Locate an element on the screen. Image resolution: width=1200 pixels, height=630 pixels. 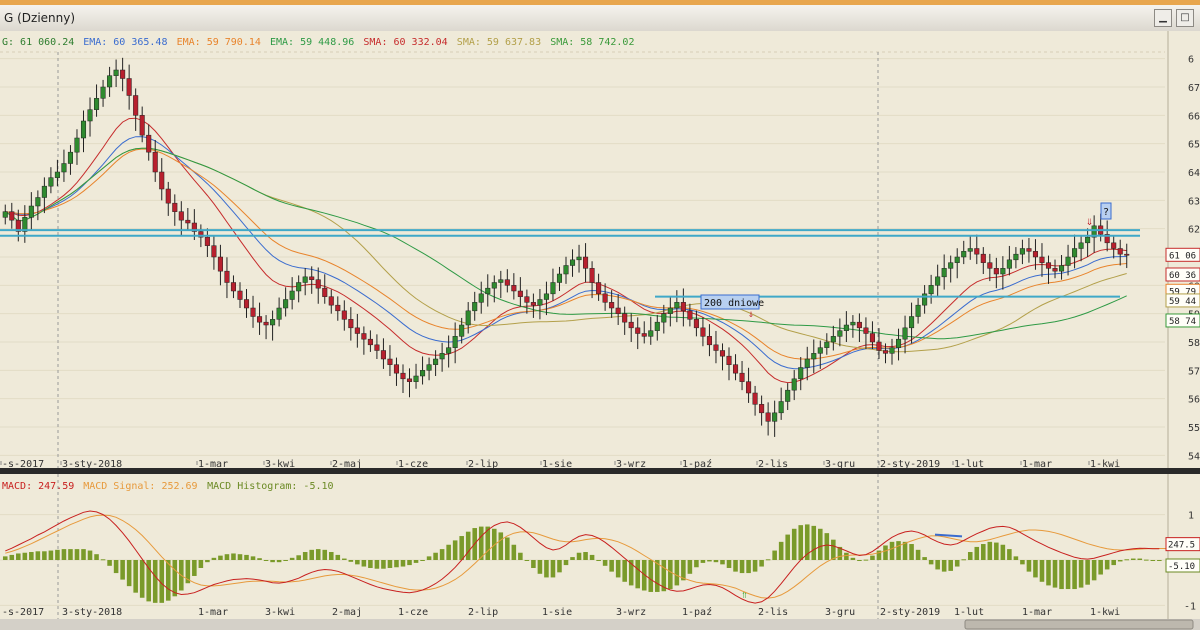
macd-x-tick-label: 1-cze is located at coordinates (413, 612).